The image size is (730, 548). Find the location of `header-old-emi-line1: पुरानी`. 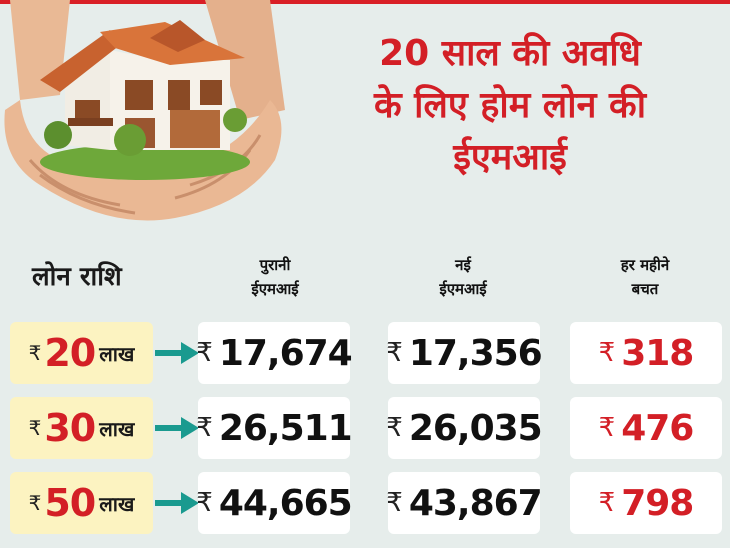

header-old-emi-line1: पुरानी is located at coordinates (275, 265).